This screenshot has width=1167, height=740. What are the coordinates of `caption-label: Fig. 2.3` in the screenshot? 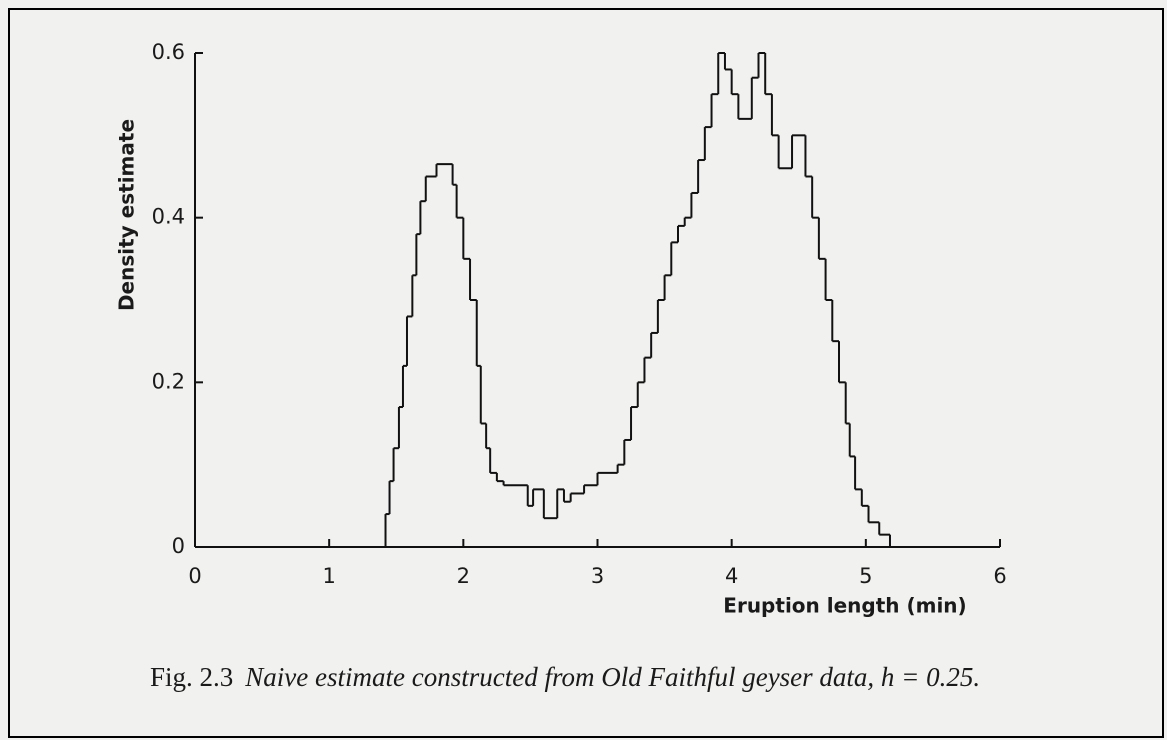 It's located at (191, 677).